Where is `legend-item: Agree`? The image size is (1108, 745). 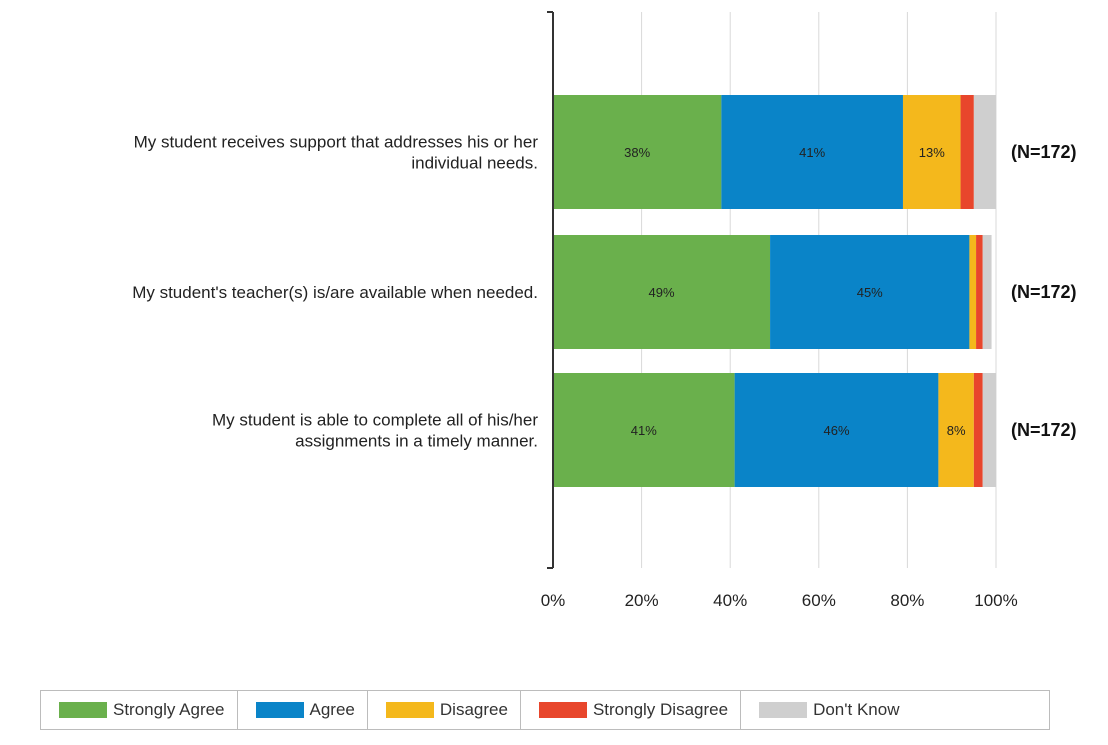
legend-item: Agree is located at coordinates (303, 710).